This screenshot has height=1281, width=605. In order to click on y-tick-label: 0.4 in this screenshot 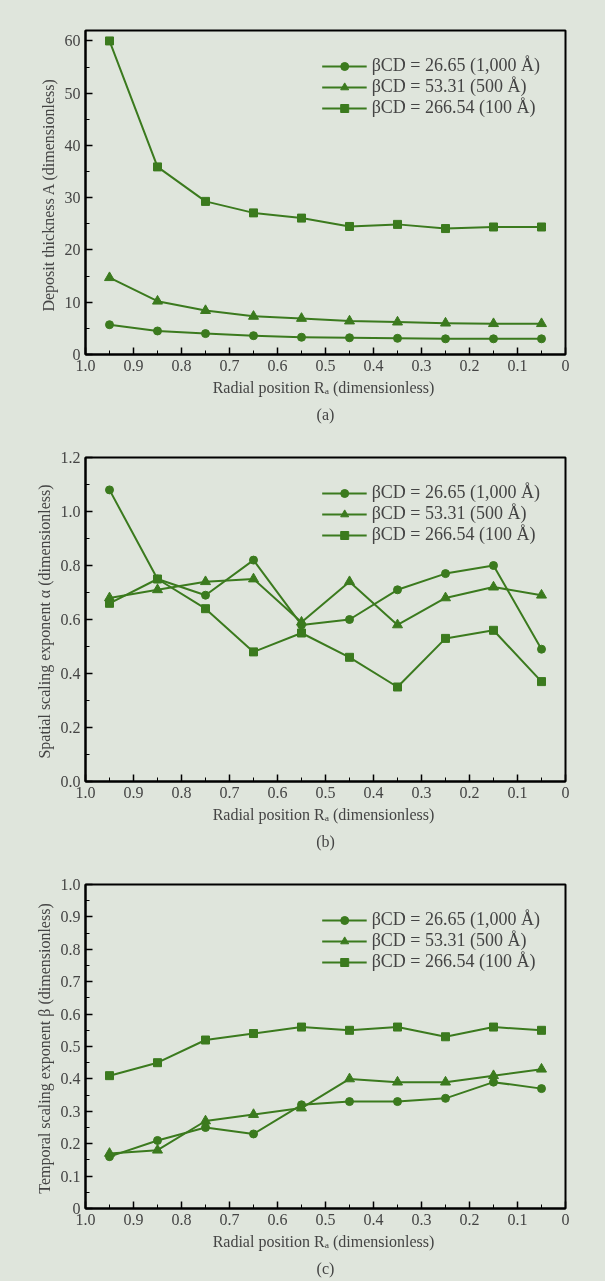, I will do `click(70, 1079)`.